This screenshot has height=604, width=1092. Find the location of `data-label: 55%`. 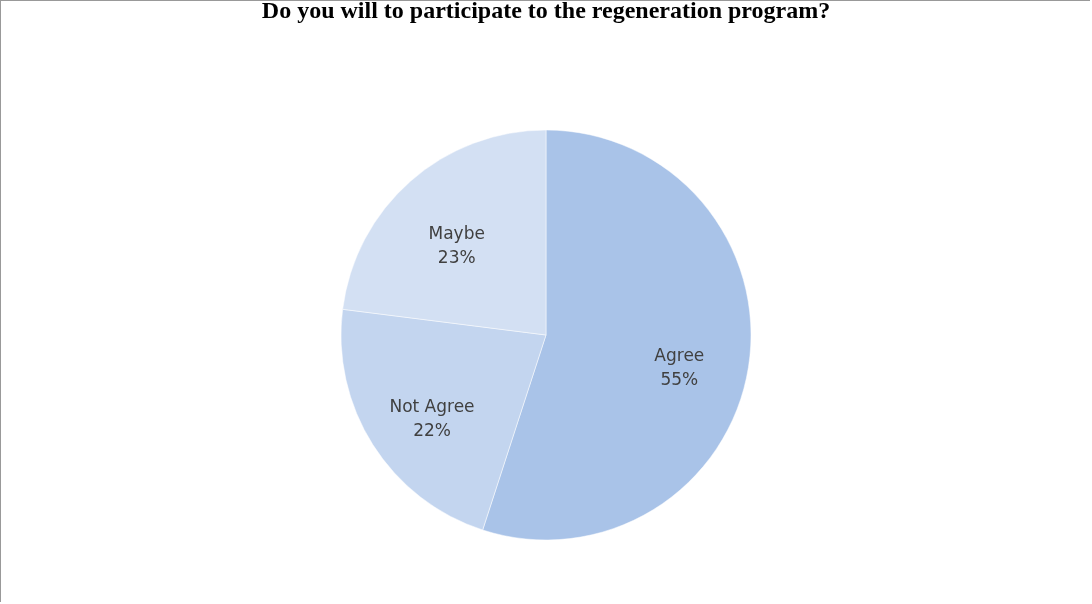

data-label: 55% is located at coordinates (679, 379).